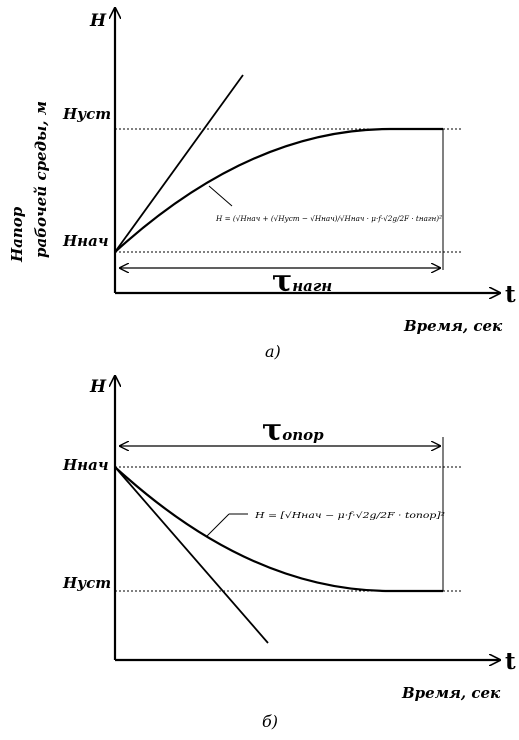 This screenshot has width=519, height=740. What do you see at coordinates (218, 525) in the screenshot?
I see `b-formula-leader` at bounding box center [218, 525].